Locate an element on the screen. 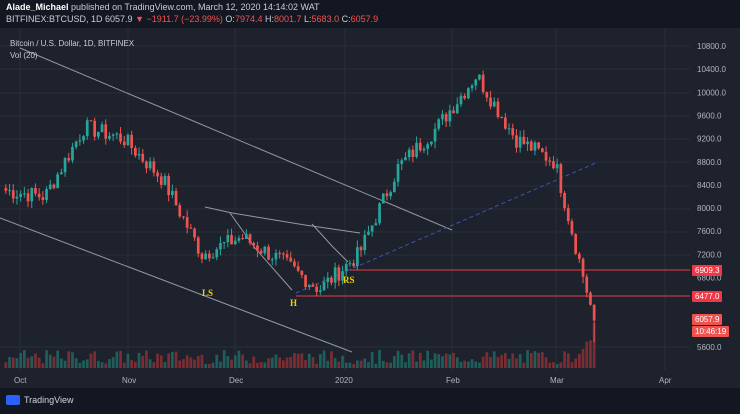 Image resolution: width=740 pixels, height=414 pixels. brand-label: TradingView is located at coordinates (49, 400).